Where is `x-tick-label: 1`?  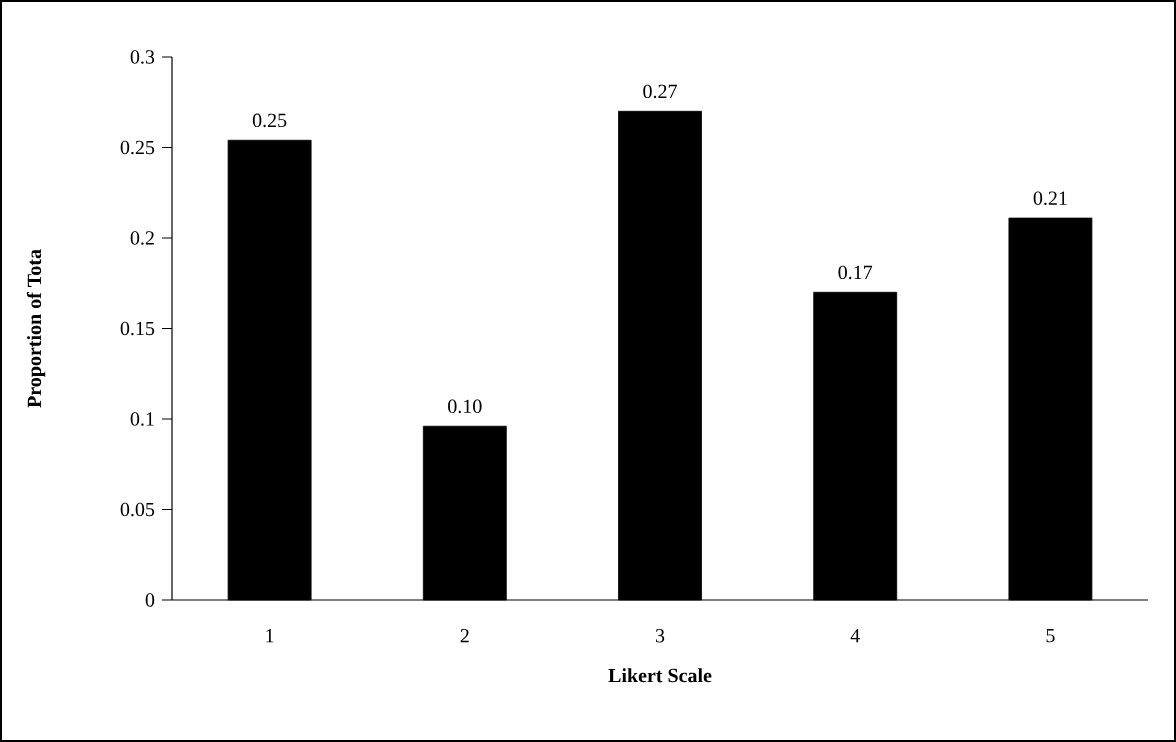
x-tick-label: 1 is located at coordinates (270, 636).